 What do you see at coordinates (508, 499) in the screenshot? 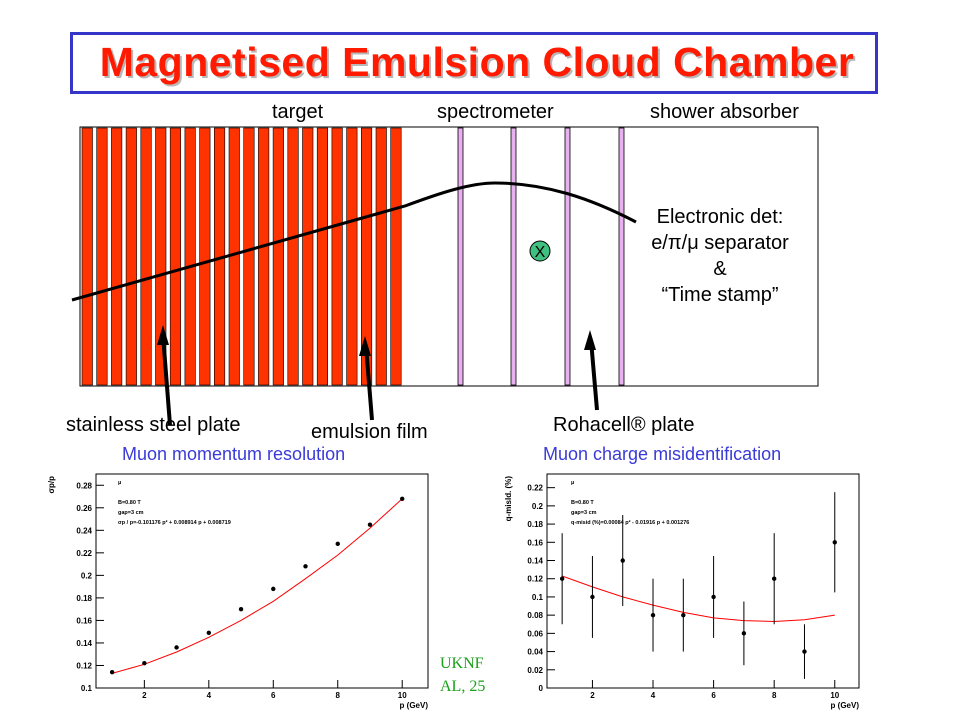
I see `y-axis-label: q-misId. (%)` at bounding box center [508, 499].